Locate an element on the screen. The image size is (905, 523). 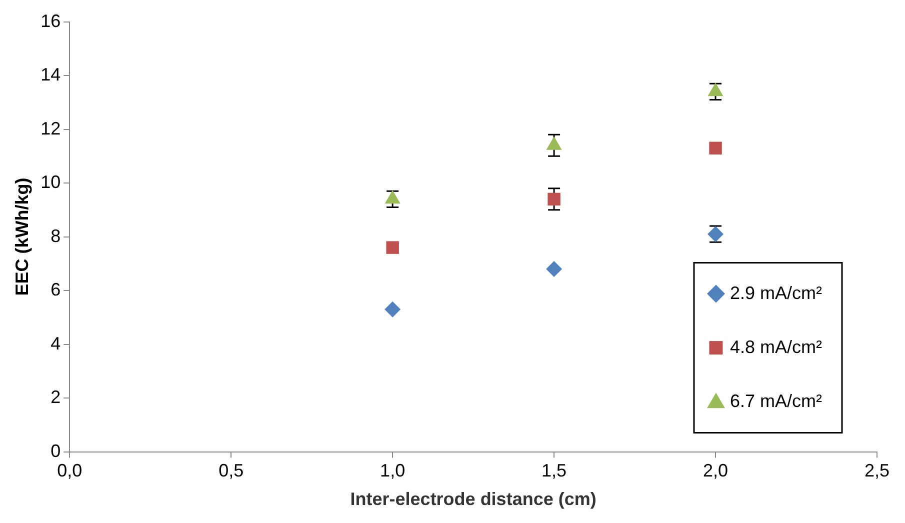
x-tick-label: 0,5 is located at coordinates (231, 470).